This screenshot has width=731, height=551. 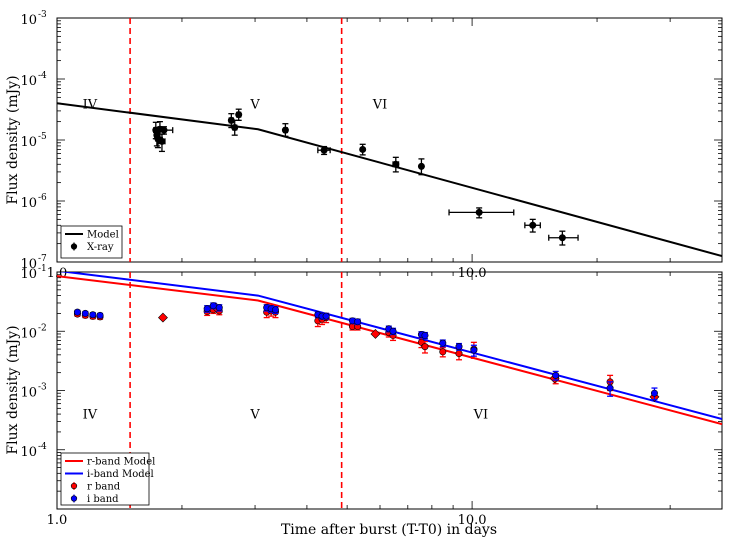 What do you see at coordinates (42, 388) in the screenshot?
I see `bottom-y-tick-label-exp: -3` at bounding box center [42, 388].